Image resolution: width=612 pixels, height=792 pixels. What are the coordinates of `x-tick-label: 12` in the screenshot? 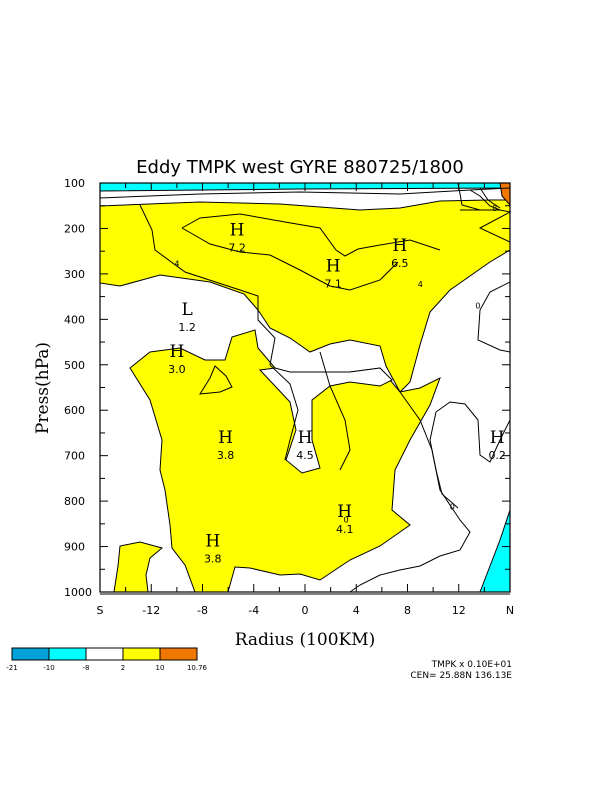 It's located at (459, 610).